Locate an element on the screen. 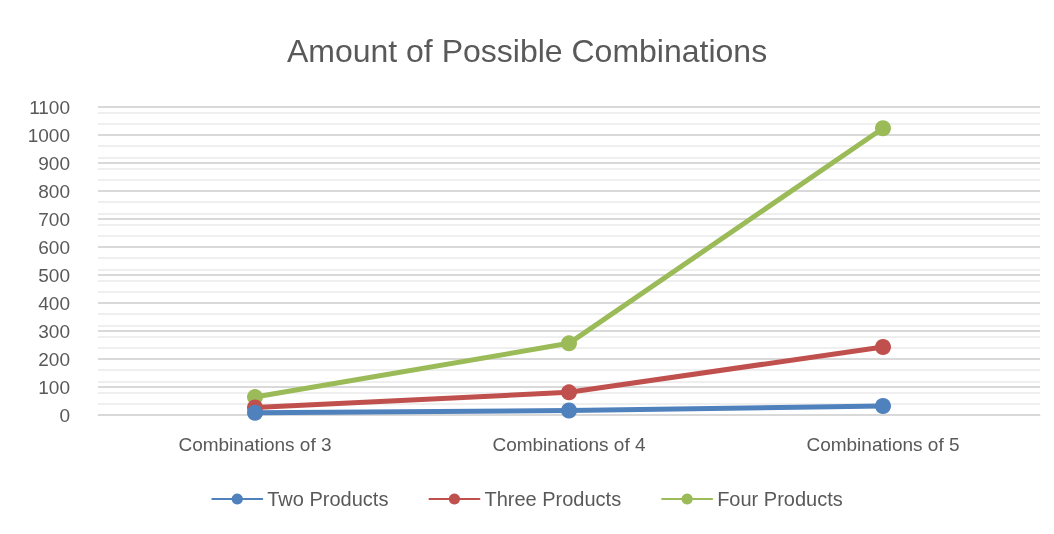  y-tick-label: 300 is located at coordinates (54, 331).